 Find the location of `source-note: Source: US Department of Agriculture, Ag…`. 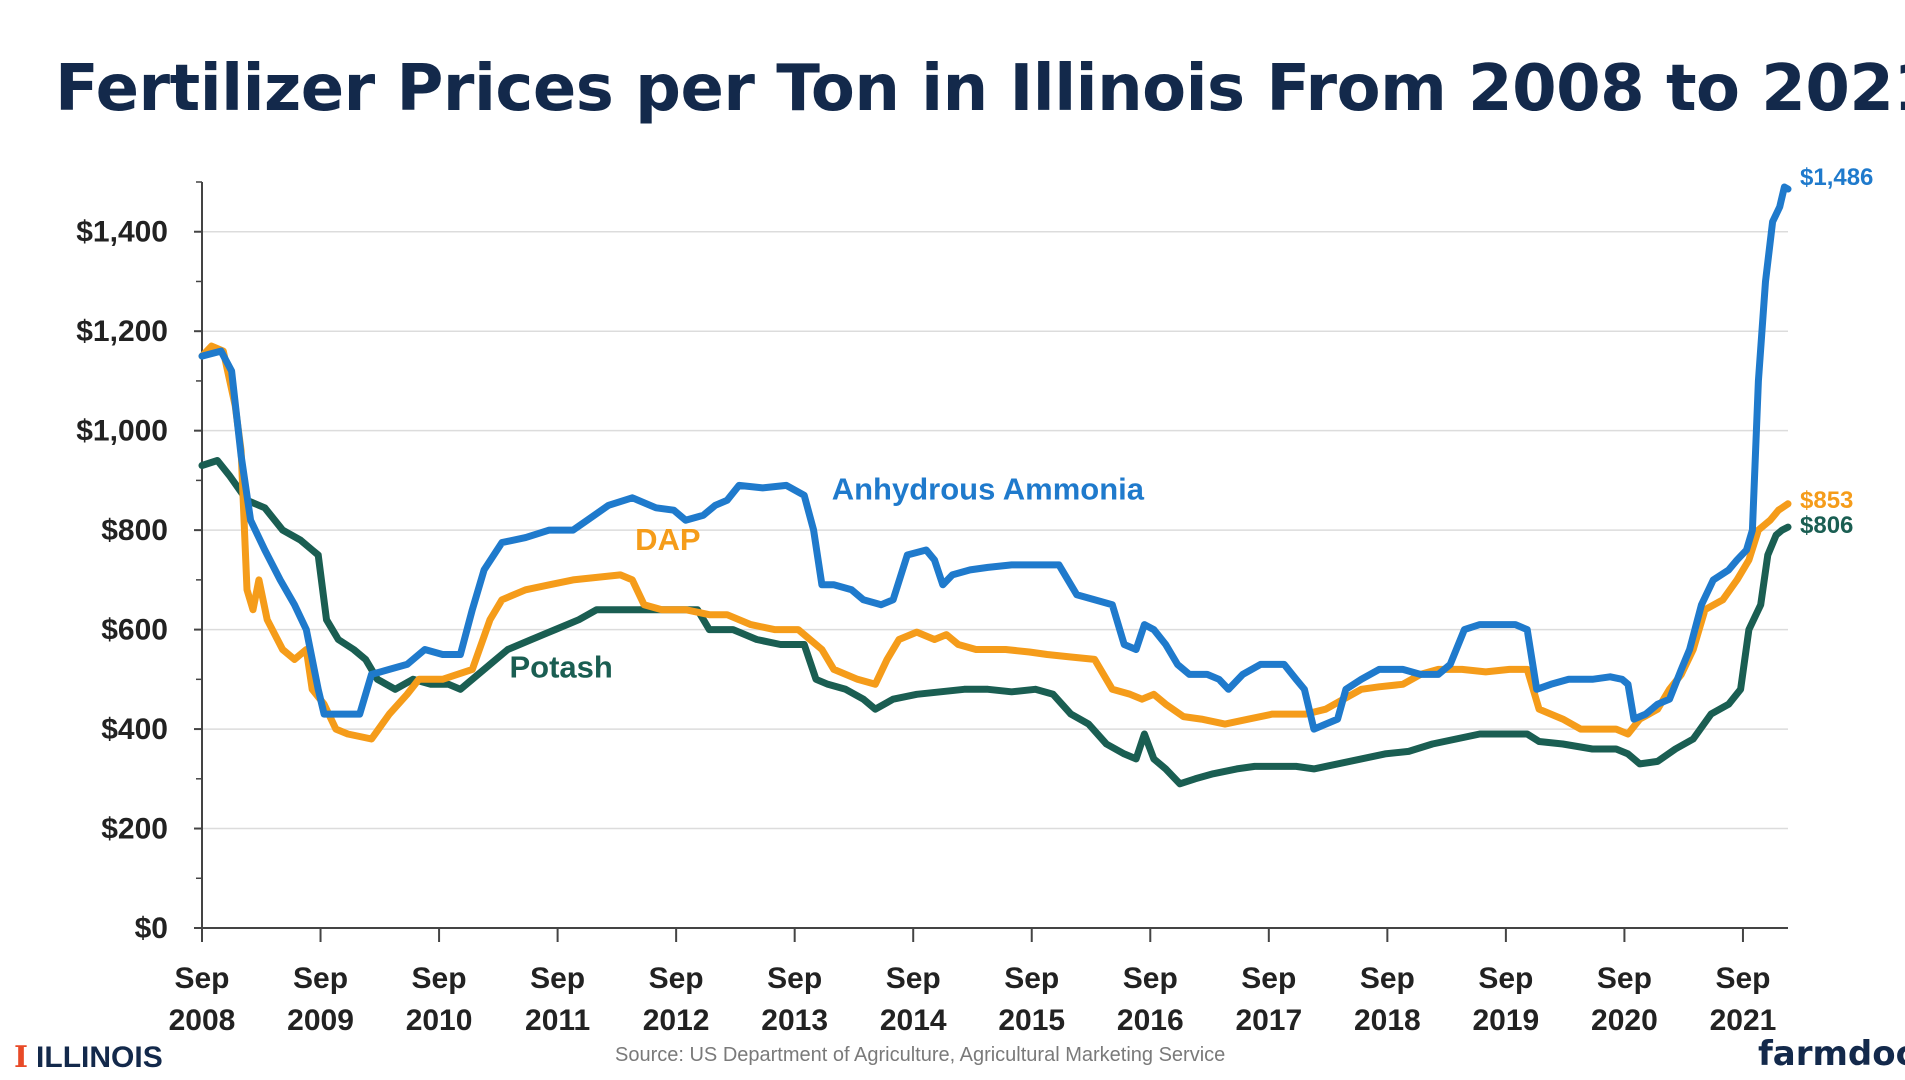

source-note: Source: US Department of Agriculture, Ag… is located at coordinates (920, 1055).